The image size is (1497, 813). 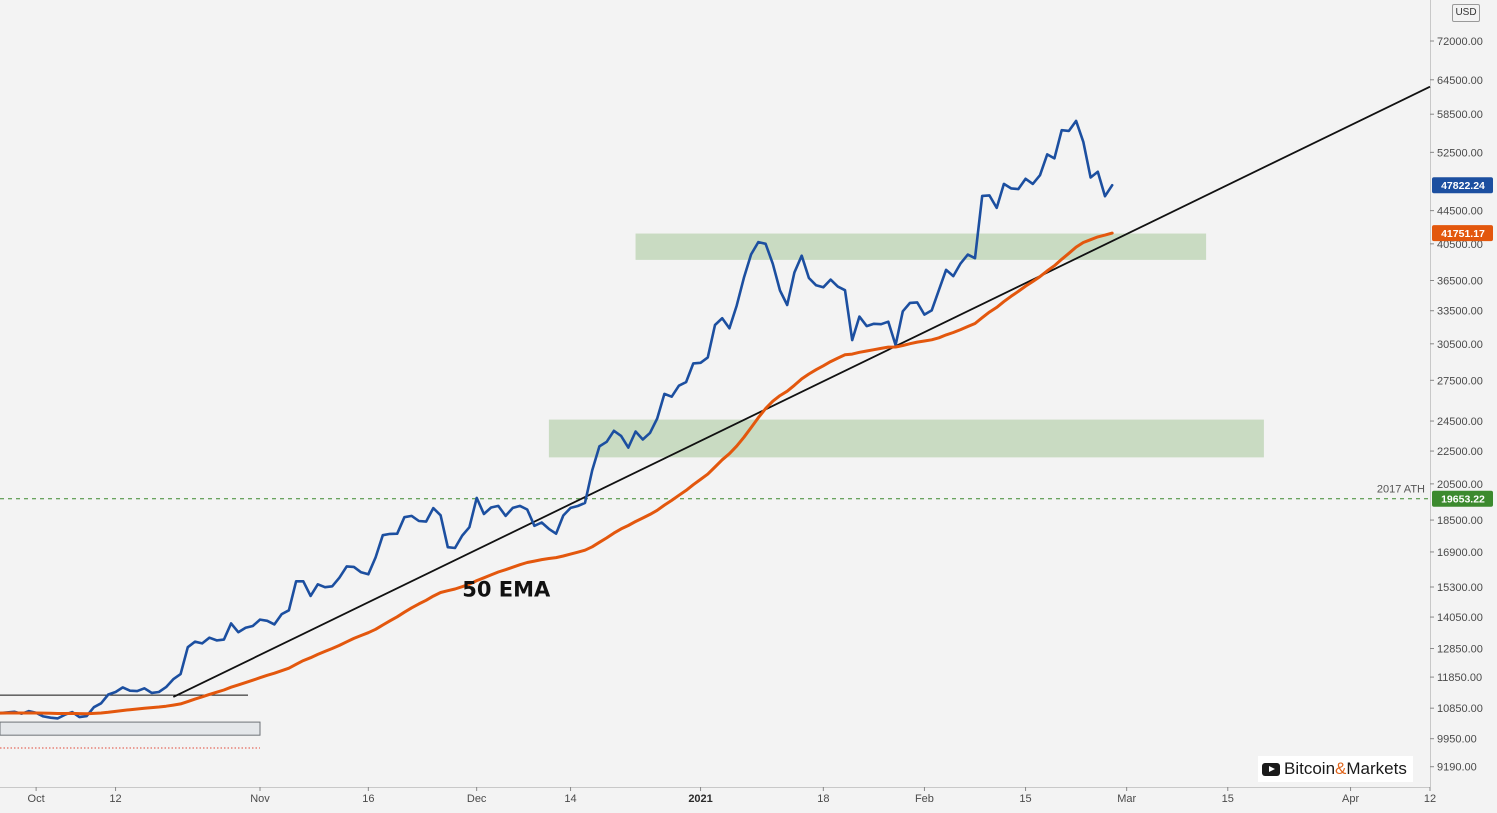 I want to click on price-tick-label: 11850.00, so click(x=1459, y=678).